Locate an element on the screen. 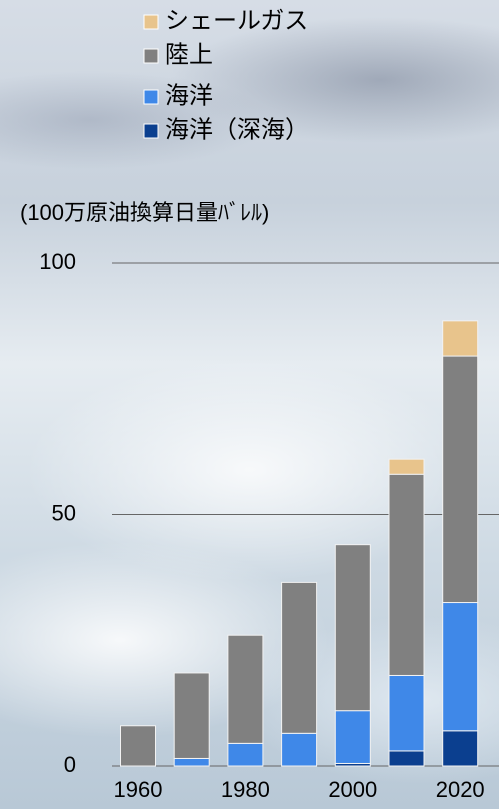 The image size is (499, 809). y-tick-label: 0 is located at coordinates (70, 764).